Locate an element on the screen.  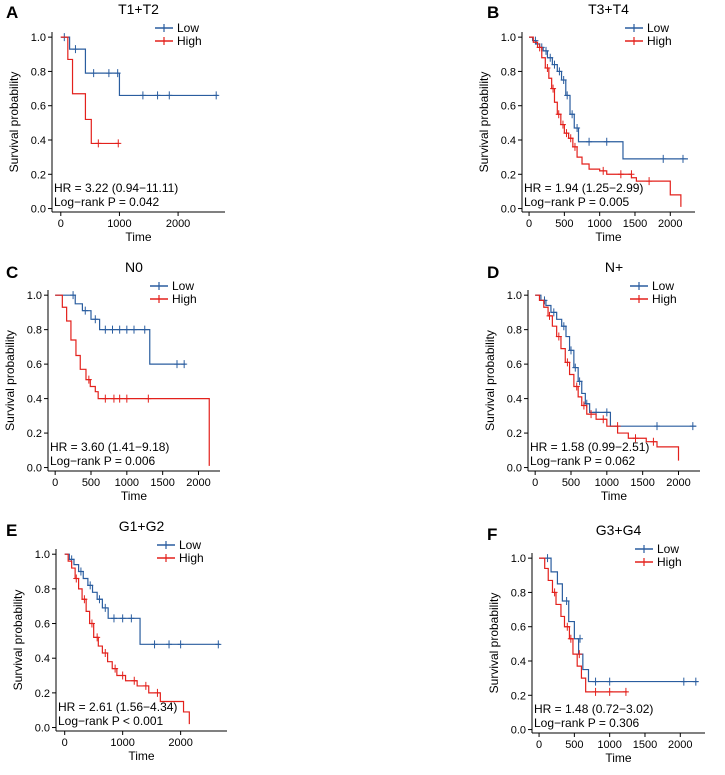
logrank-p-text: Log−rank P = 0.062 is located at coordinates (583, 461).